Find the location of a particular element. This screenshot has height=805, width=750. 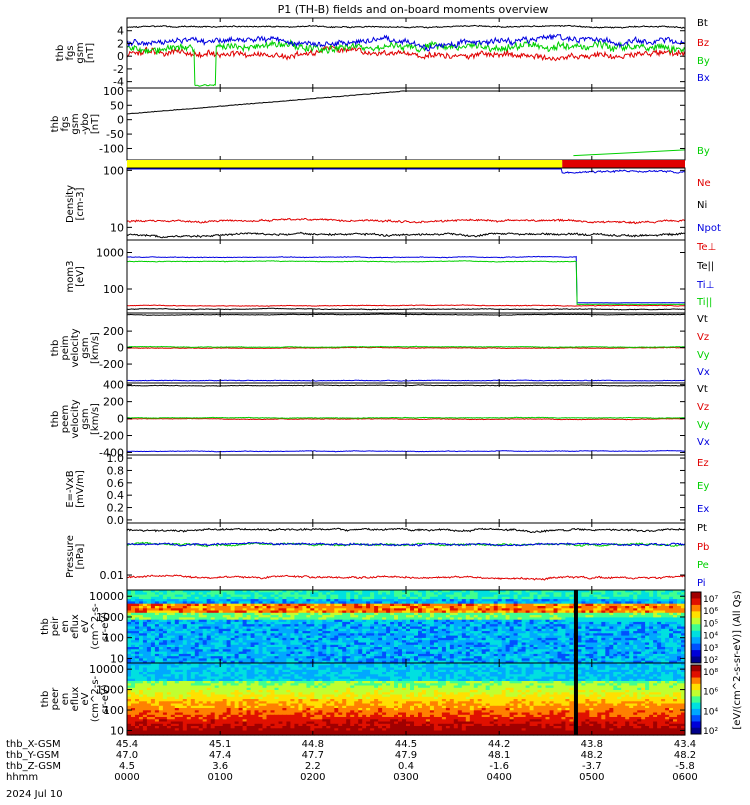

series-line-fgs-ybo-ramp is located at coordinates (406, 102).